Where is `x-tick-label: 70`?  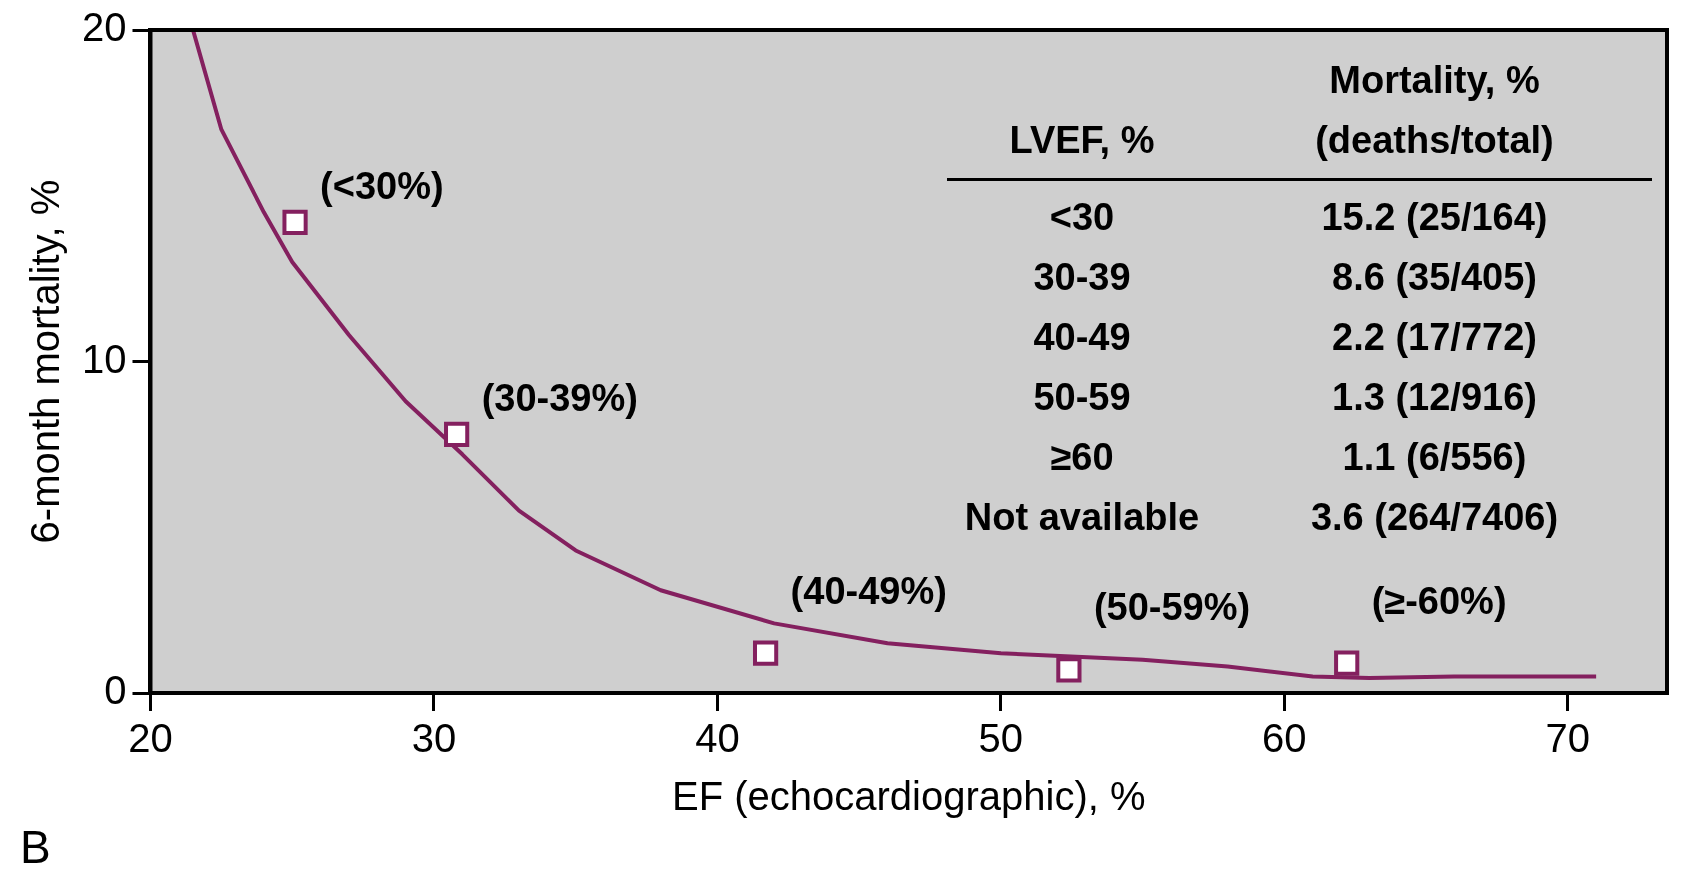
x-tick-label: 70 is located at coordinates (1568, 738).